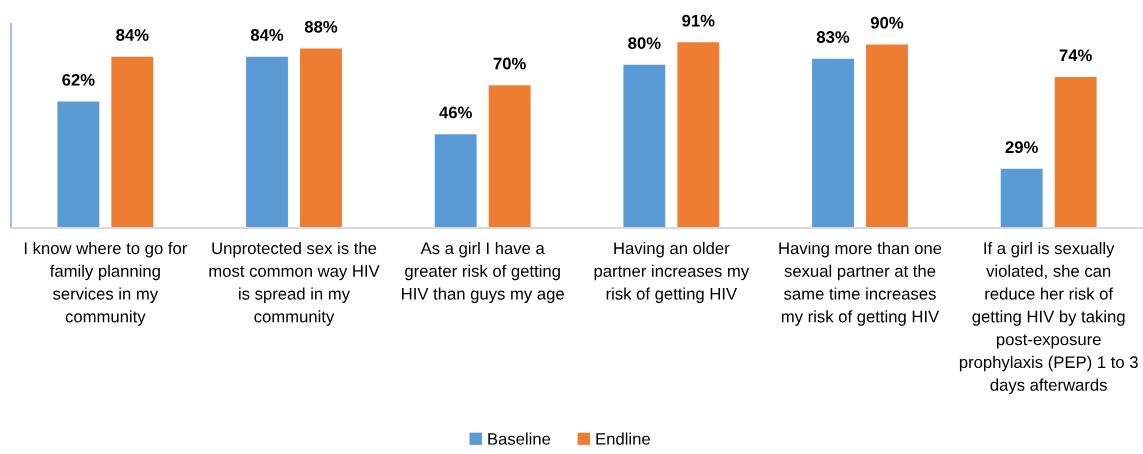 This screenshot has width=1143, height=454. Describe the element at coordinates (321, 26) in the screenshot. I see `data-label: 88%` at that location.